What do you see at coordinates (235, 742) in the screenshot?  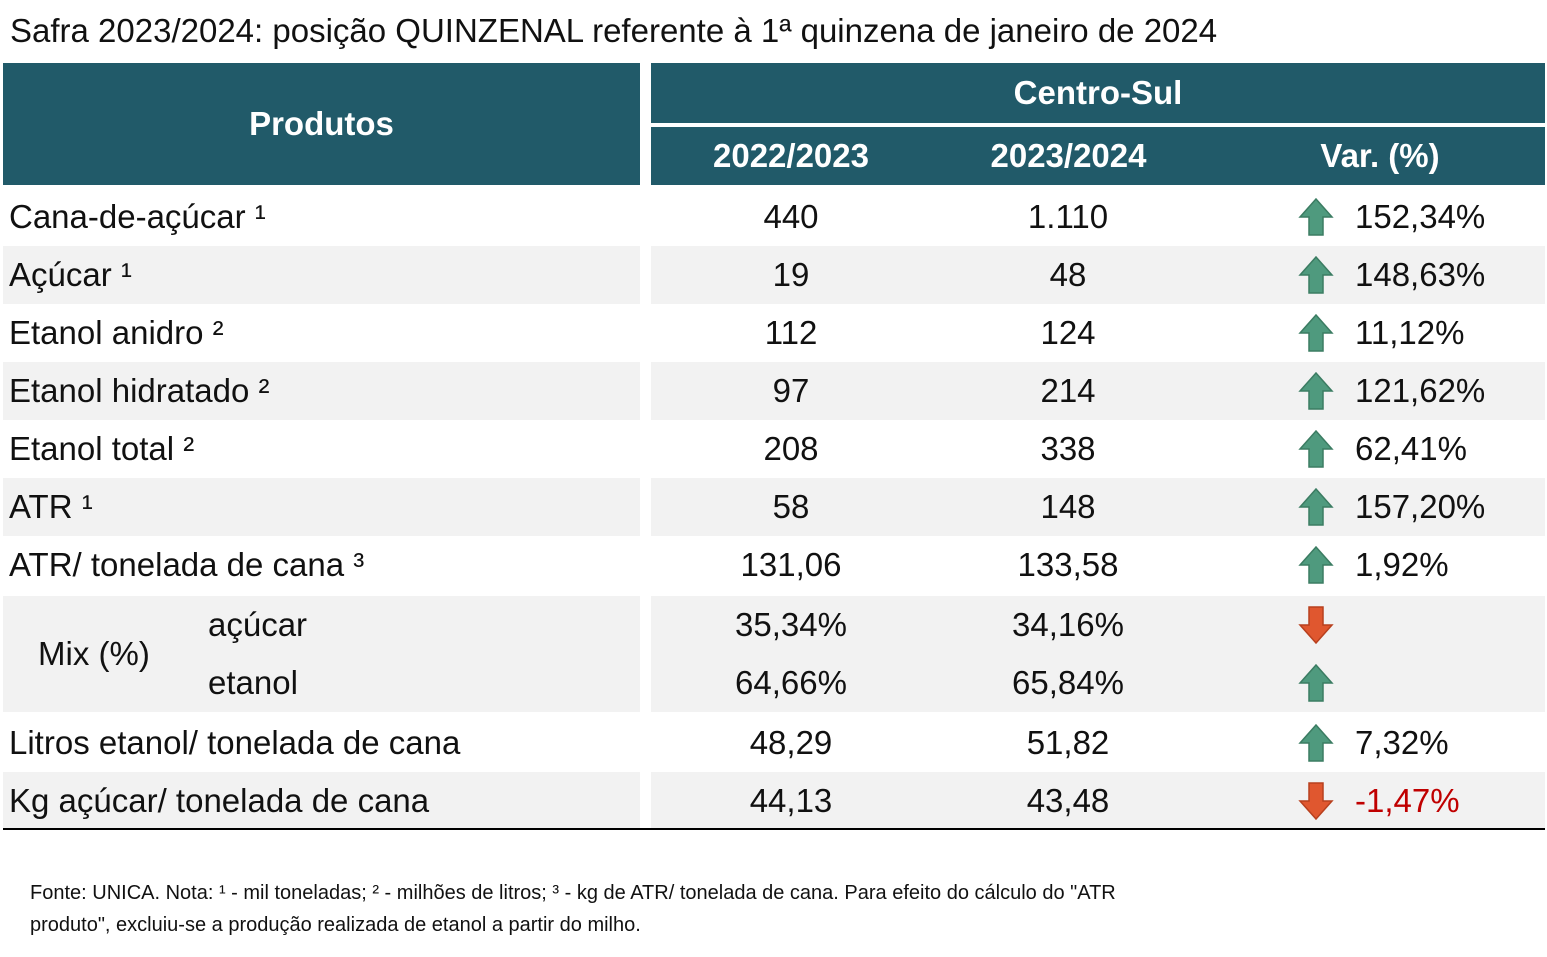 I see `row-label: Litros etanol/ tonelada de cana` at bounding box center [235, 742].